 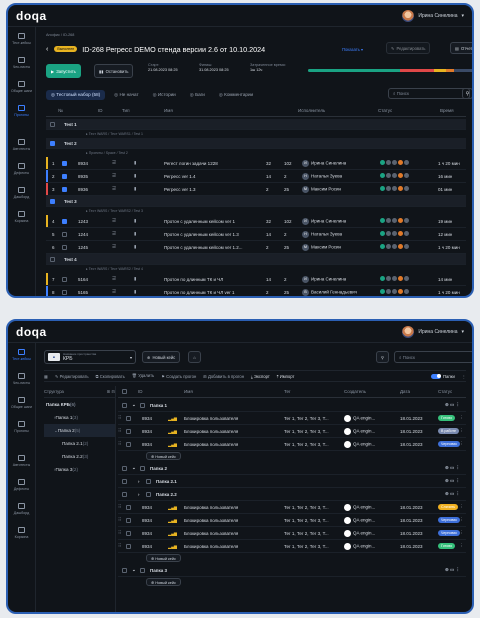 I want to click on row-name: Регресс ver 1.4, so click(x=180, y=176).